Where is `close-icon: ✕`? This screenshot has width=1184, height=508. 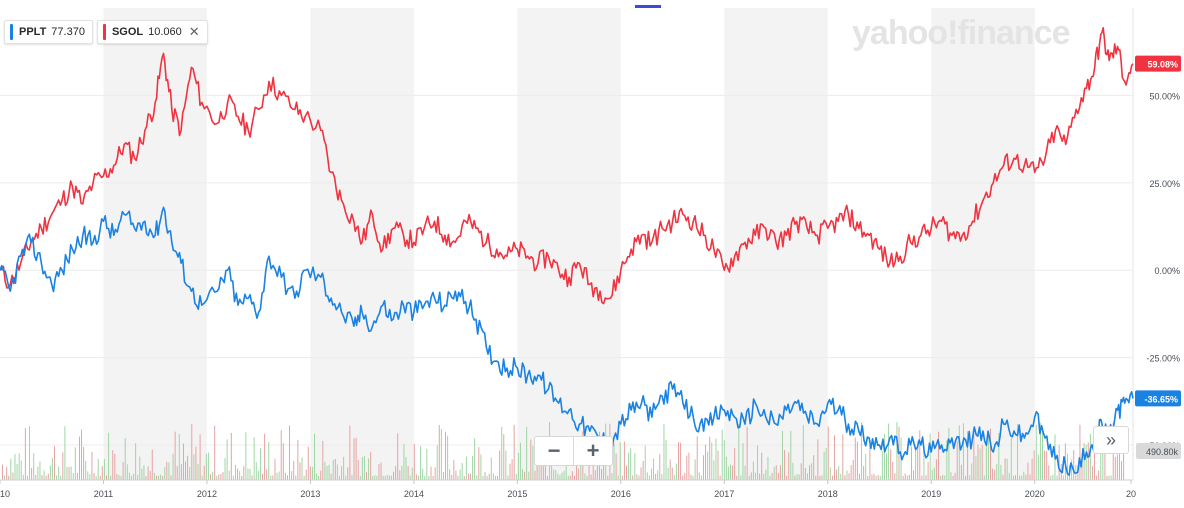 close-icon: ✕ is located at coordinates (194, 31).